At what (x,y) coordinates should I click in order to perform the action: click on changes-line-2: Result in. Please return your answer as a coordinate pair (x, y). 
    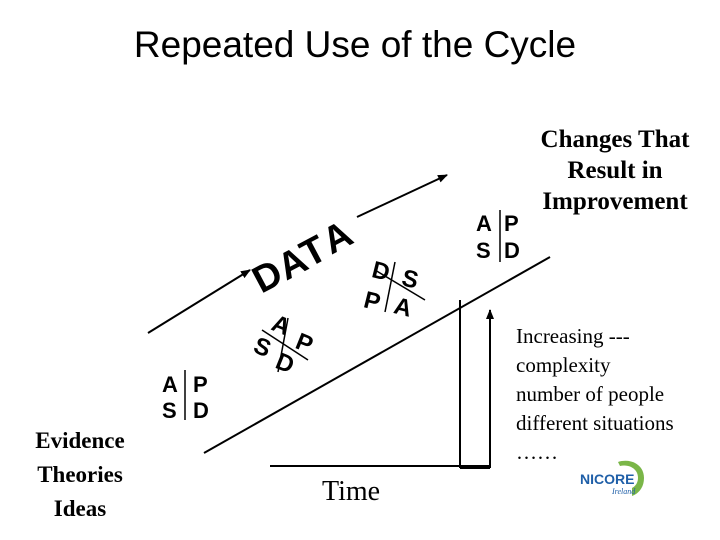
    Looking at the image, I should click on (615, 170).